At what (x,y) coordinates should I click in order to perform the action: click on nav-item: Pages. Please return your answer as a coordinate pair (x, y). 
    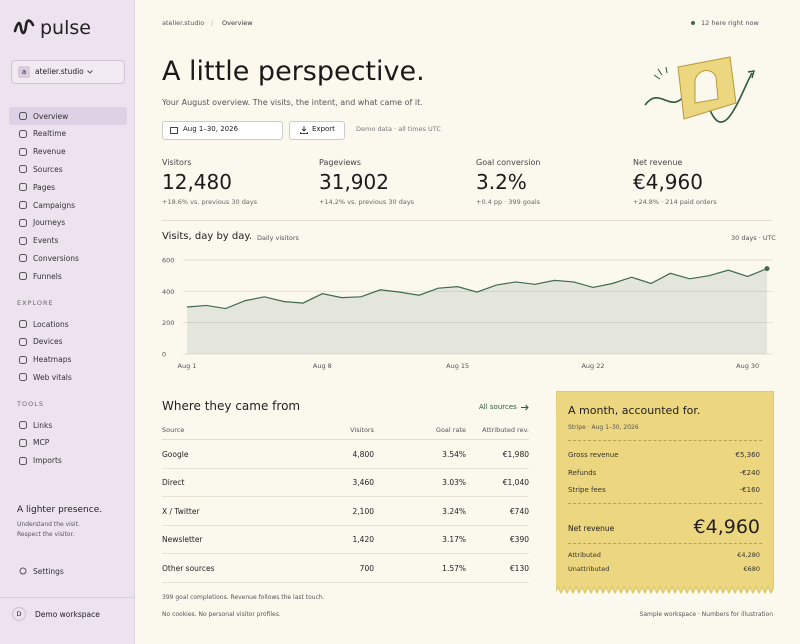
    Looking at the image, I should click on (68, 187).